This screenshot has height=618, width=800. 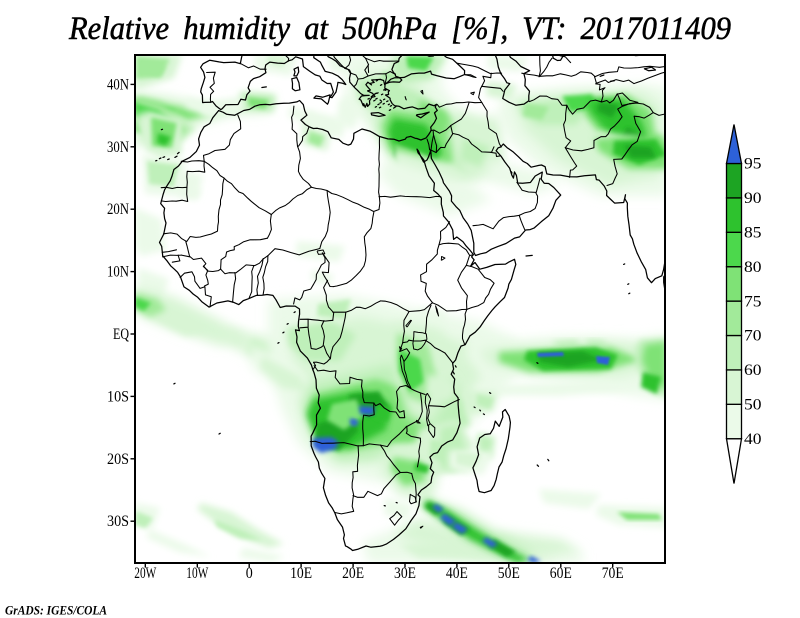 I want to click on svg-text: 0, so click(x=249, y=573).